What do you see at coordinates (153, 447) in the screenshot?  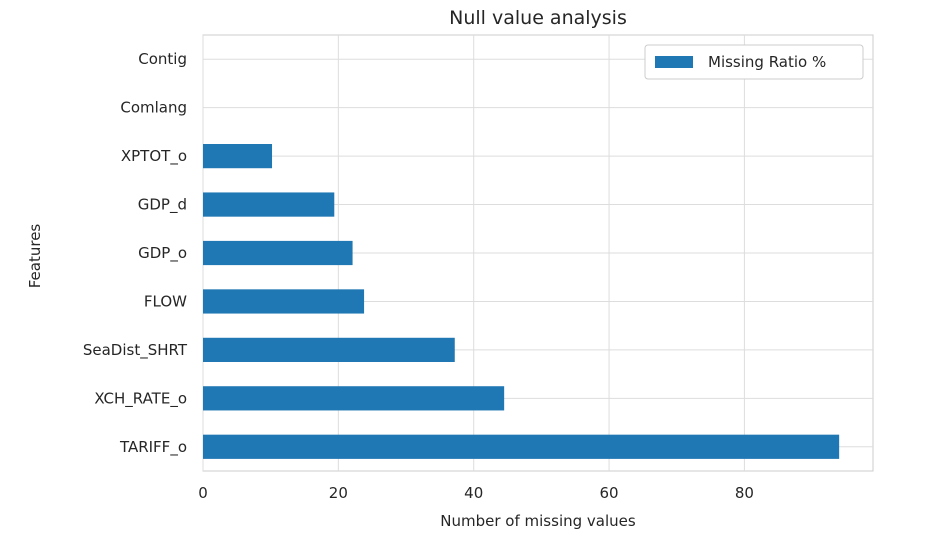 I see `y-tick-label: TARIFF_o` at bounding box center [153, 447].